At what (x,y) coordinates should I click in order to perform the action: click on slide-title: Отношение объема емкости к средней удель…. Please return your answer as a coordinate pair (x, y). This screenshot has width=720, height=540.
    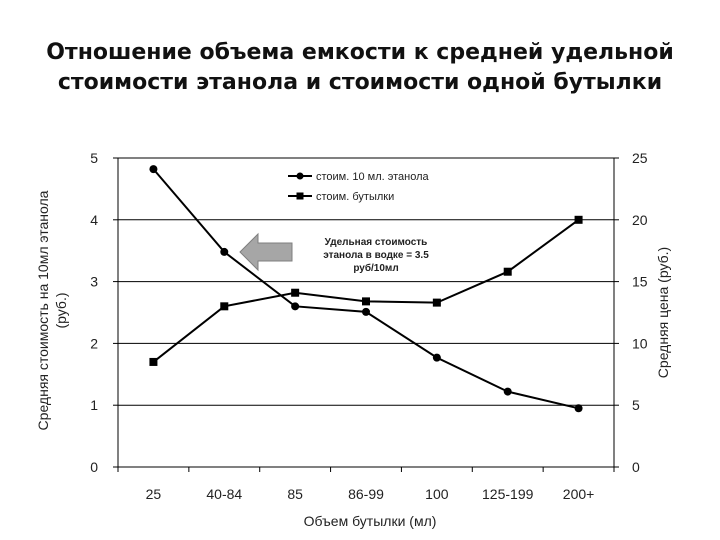
    Looking at the image, I should click on (360, 68).